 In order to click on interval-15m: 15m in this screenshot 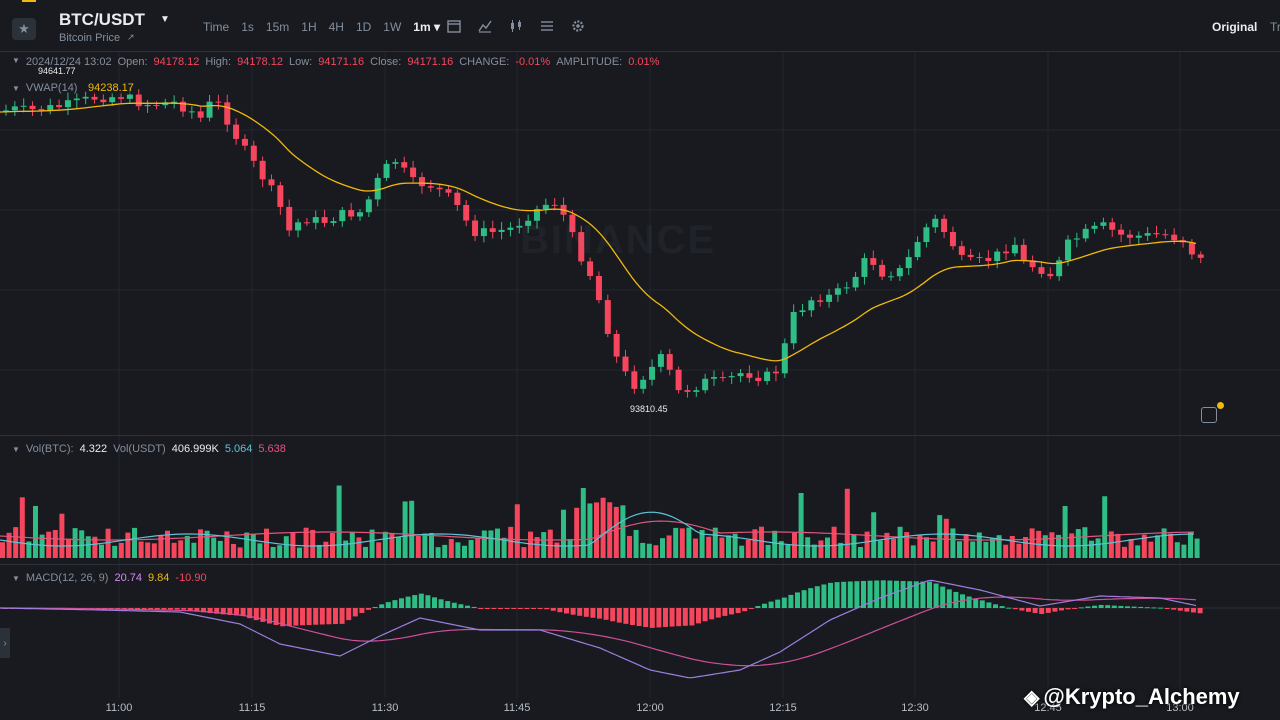, I will do `click(277, 27)`.